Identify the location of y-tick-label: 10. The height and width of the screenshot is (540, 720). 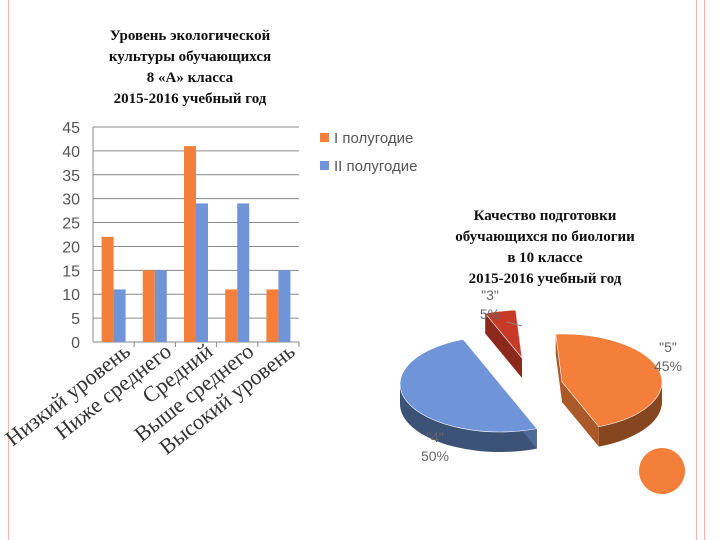
(71, 295).